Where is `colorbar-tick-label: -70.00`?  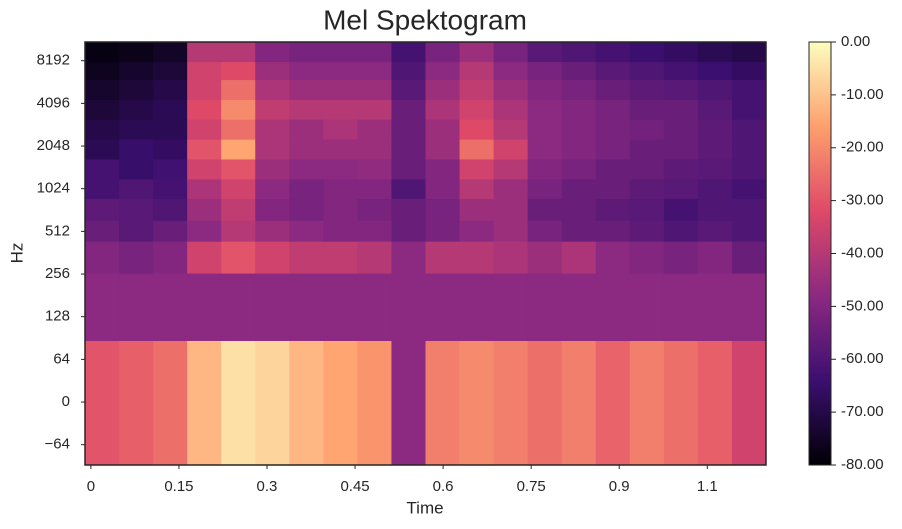
colorbar-tick-label: -70.00 is located at coordinates (862, 411).